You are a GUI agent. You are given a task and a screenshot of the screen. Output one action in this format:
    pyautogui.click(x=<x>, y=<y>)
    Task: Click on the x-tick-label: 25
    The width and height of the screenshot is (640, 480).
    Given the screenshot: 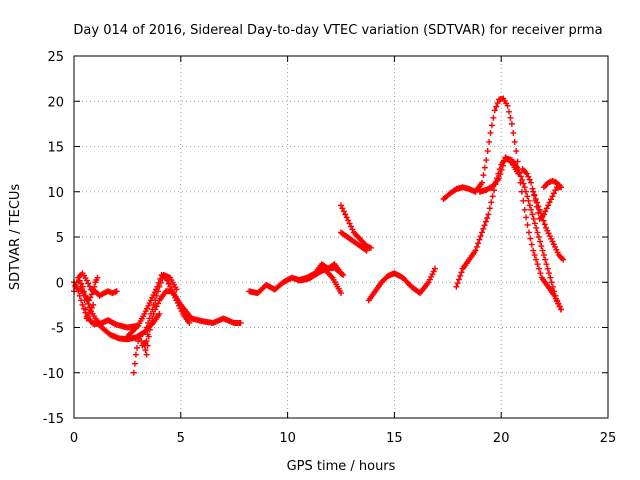 What is the action you would take?
    pyautogui.click(x=608, y=438)
    